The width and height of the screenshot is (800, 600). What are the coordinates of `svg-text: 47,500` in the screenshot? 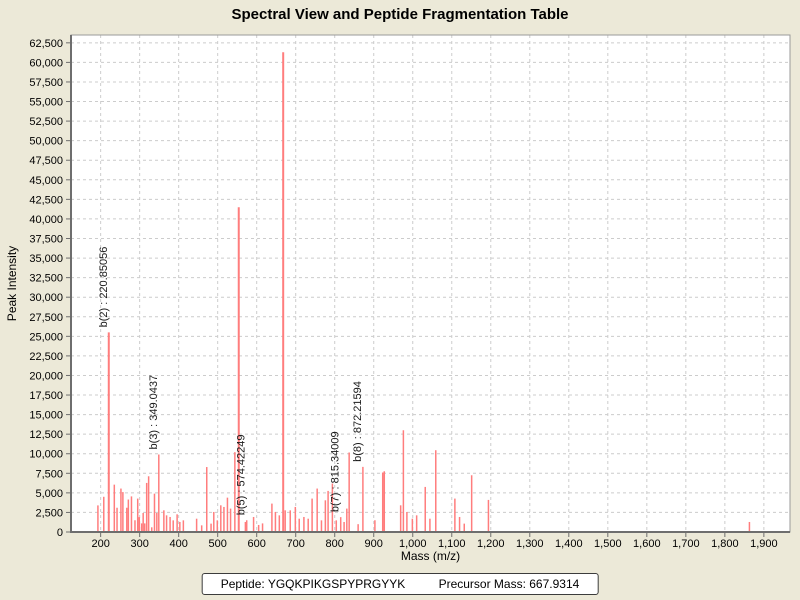 It's located at (46, 161).